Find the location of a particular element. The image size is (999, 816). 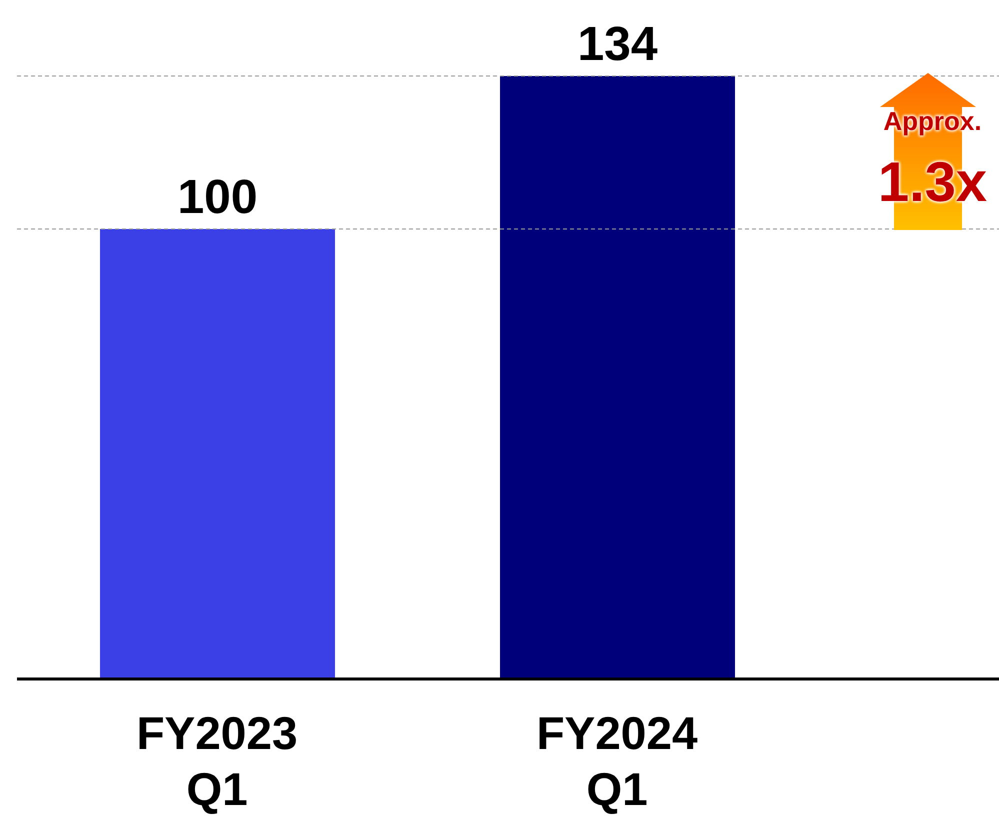

x-tick-label: FY2023 Q1 is located at coordinates (217, 761).